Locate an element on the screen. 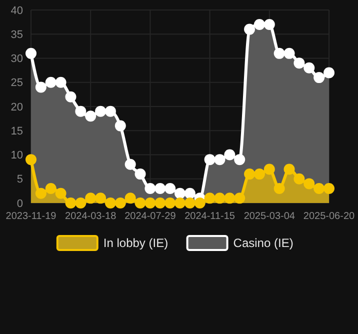 Image resolution: width=358 pixels, height=334 pixels. y-tick-label: 20 is located at coordinates (16, 107).